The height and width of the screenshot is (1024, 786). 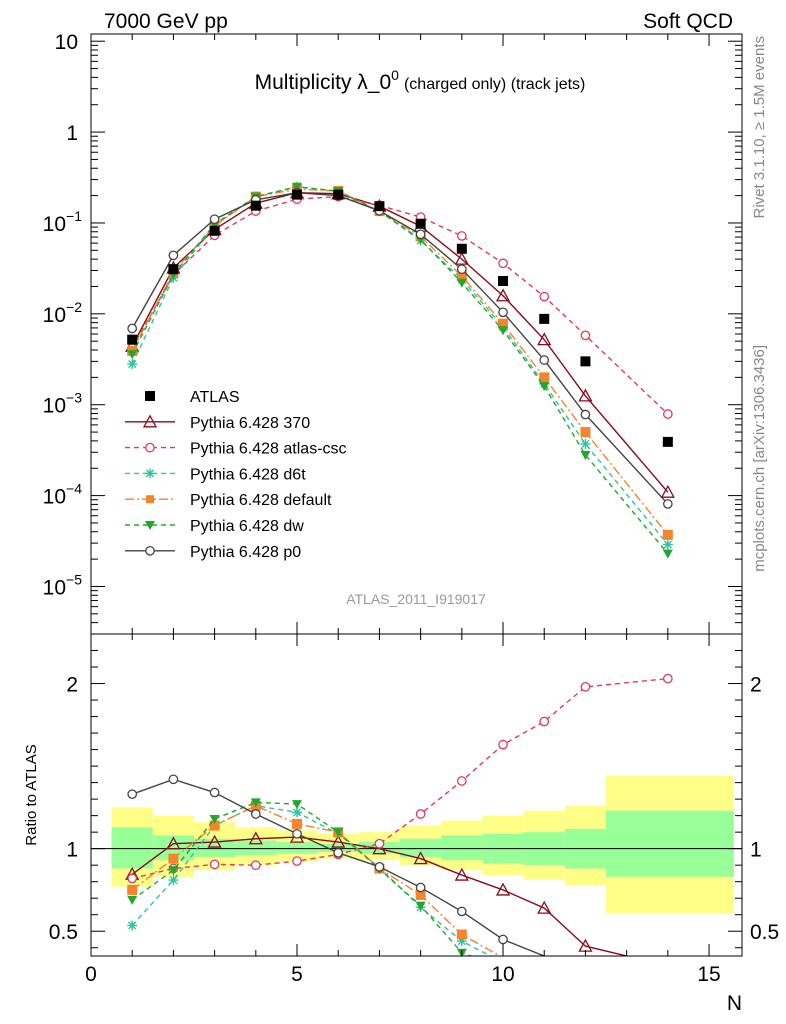 I want to click on series-1-ratio-point-8-shape, so click(x=461, y=781).